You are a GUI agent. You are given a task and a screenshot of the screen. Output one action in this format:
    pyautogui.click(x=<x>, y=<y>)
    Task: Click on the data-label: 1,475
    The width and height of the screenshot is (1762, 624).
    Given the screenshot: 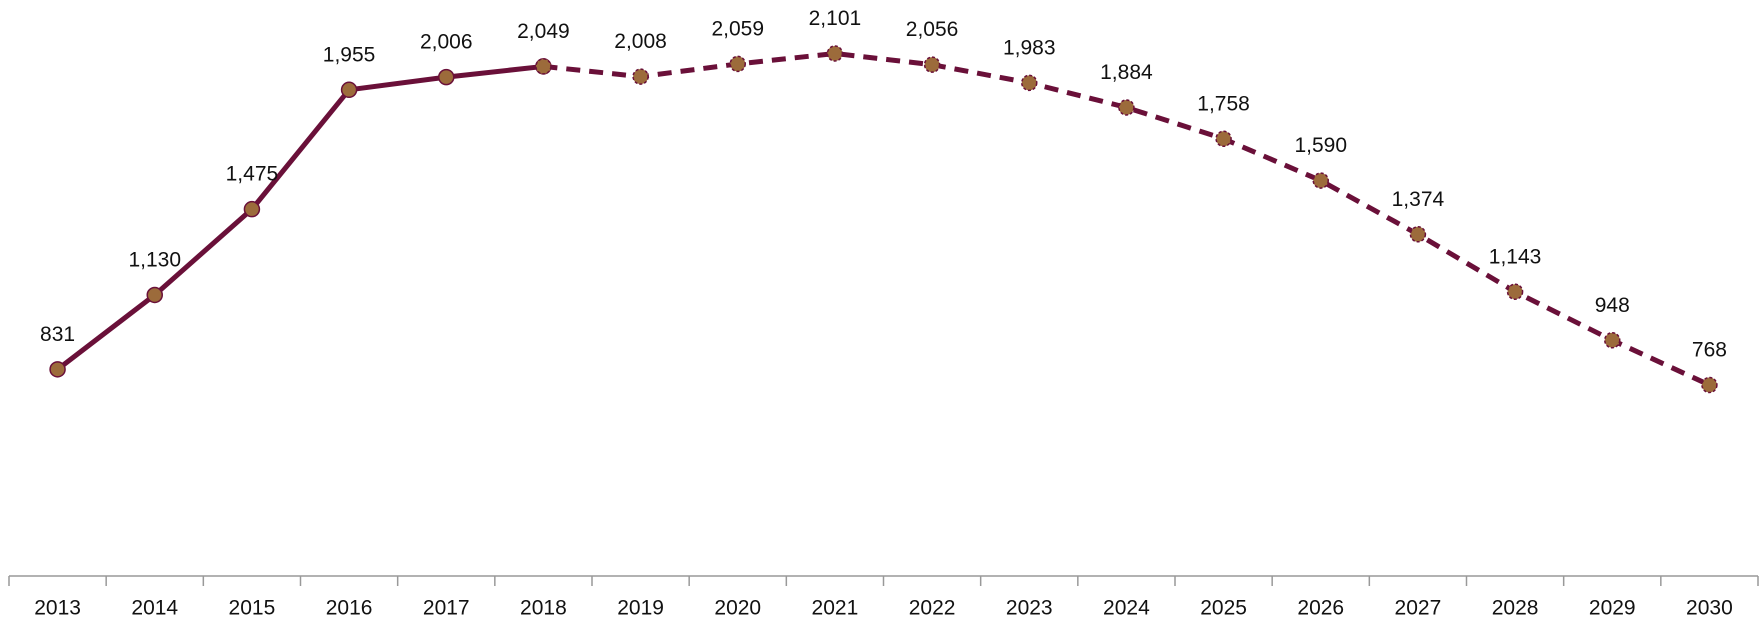 What is the action you would take?
    pyautogui.click(x=252, y=174)
    